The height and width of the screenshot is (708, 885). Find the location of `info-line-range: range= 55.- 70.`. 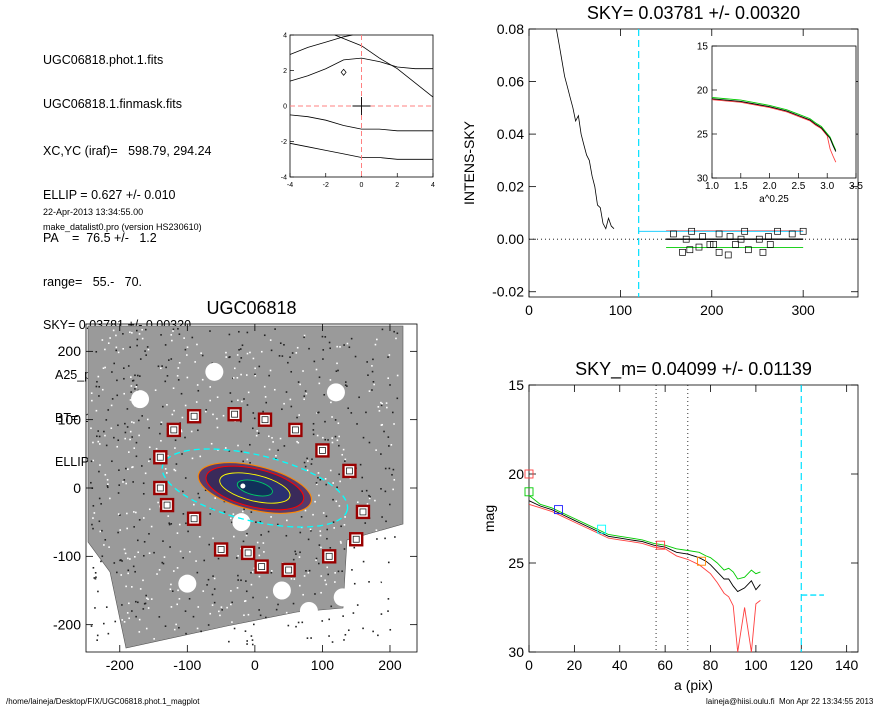

info-line-range: range= 55.- 70. is located at coordinates (93, 281).